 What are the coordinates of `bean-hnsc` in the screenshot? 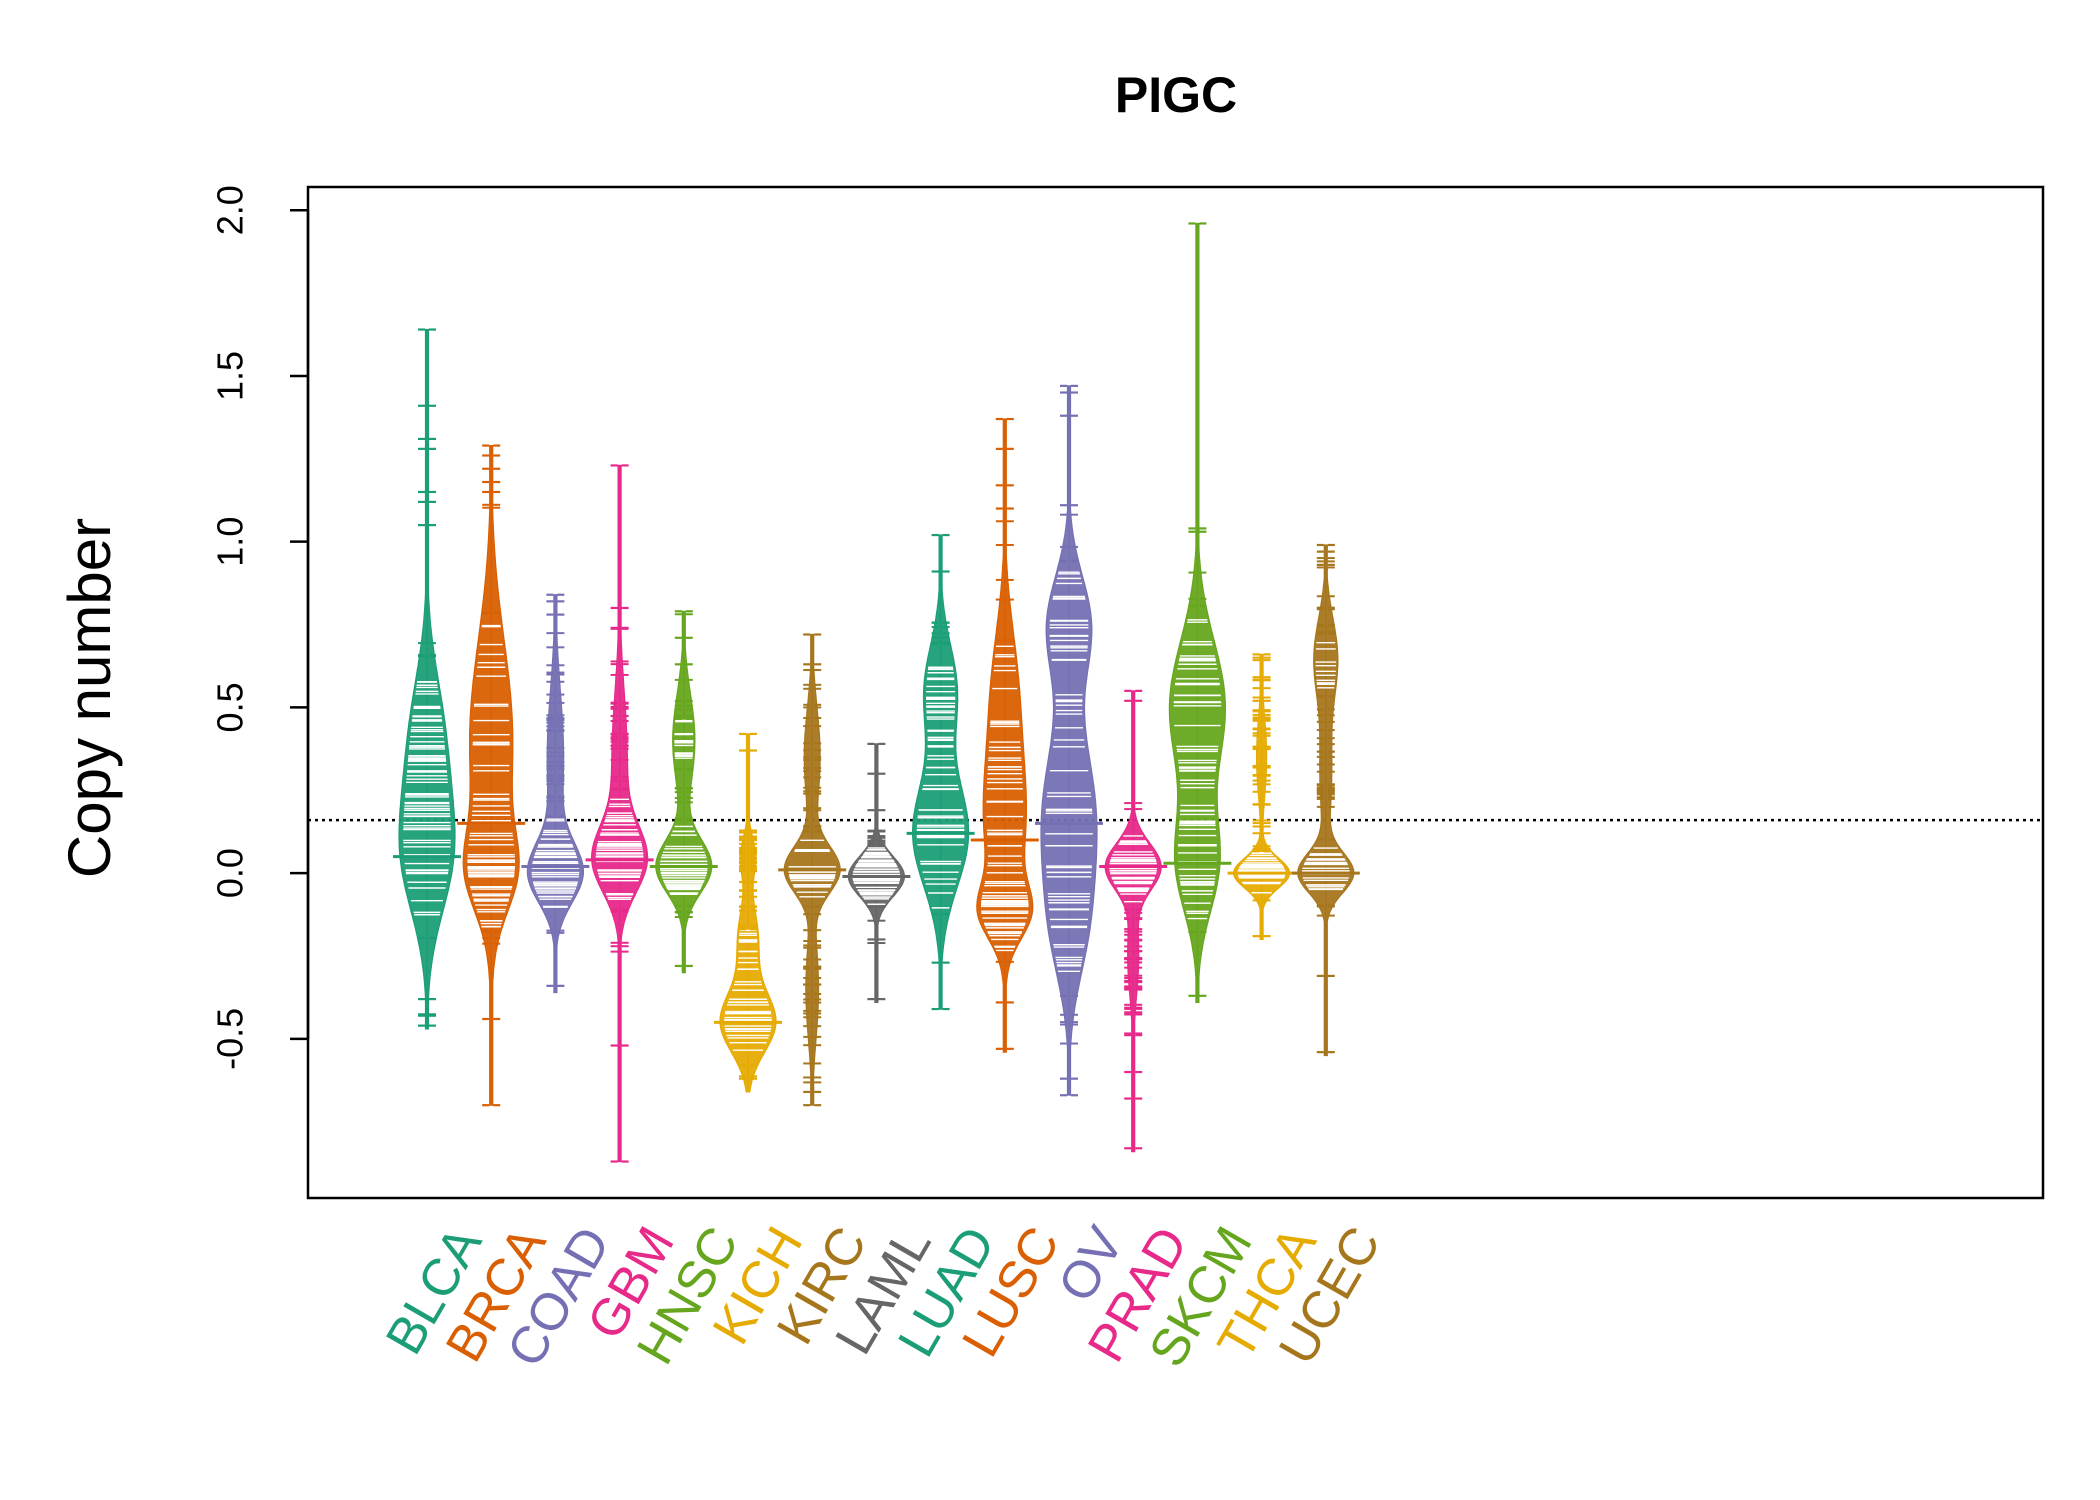 It's located at (683, 792).